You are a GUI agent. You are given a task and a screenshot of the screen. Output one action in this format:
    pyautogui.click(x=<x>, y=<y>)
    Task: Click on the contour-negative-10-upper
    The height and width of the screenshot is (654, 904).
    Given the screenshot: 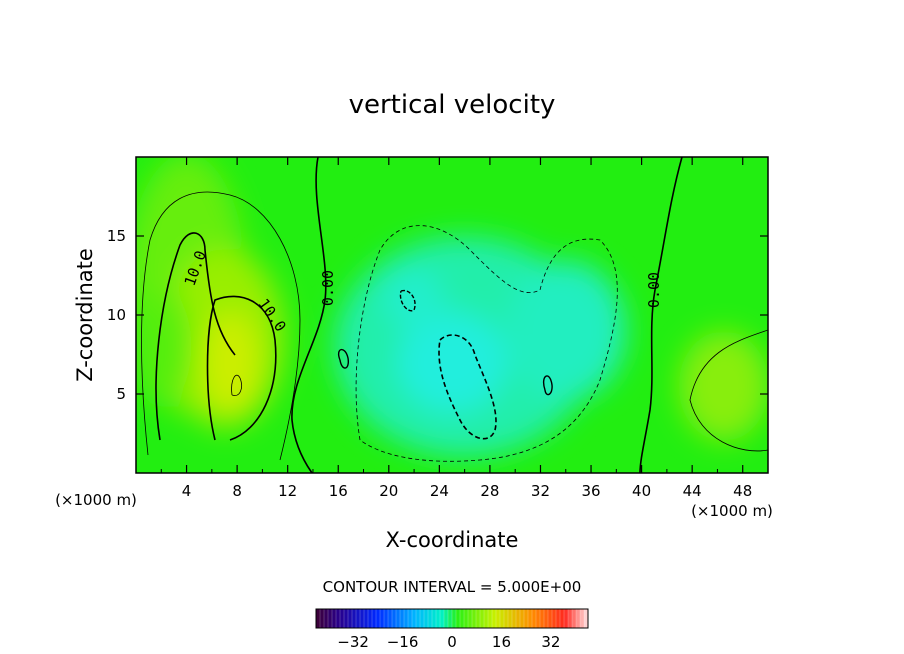 What is the action you would take?
    pyautogui.click(x=407, y=300)
    